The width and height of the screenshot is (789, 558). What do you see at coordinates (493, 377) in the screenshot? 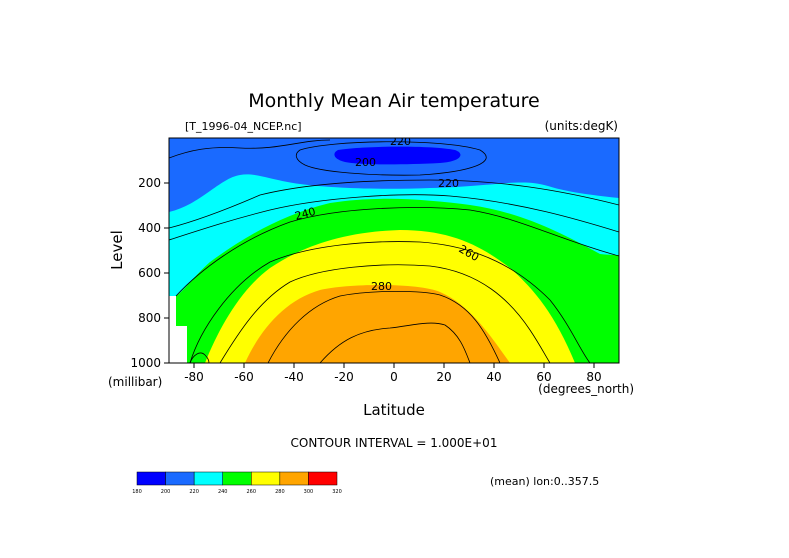
I see `x-tick-label: 40` at bounding box center [493, 377].